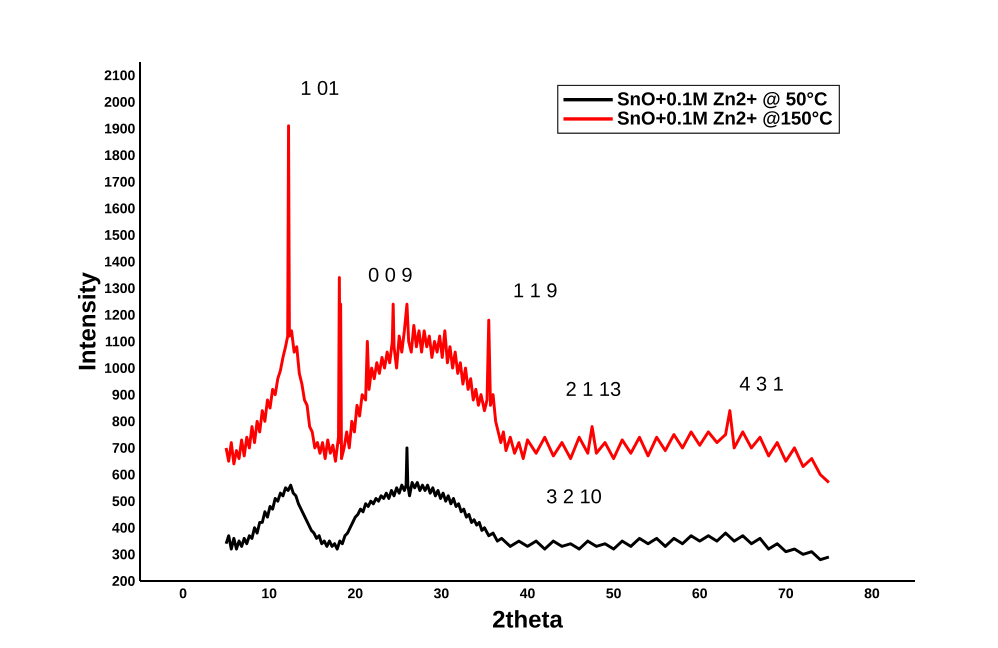 This screenshot has height=648, width=998. I want to click on x-tick-label: 50, so click(613, 593).